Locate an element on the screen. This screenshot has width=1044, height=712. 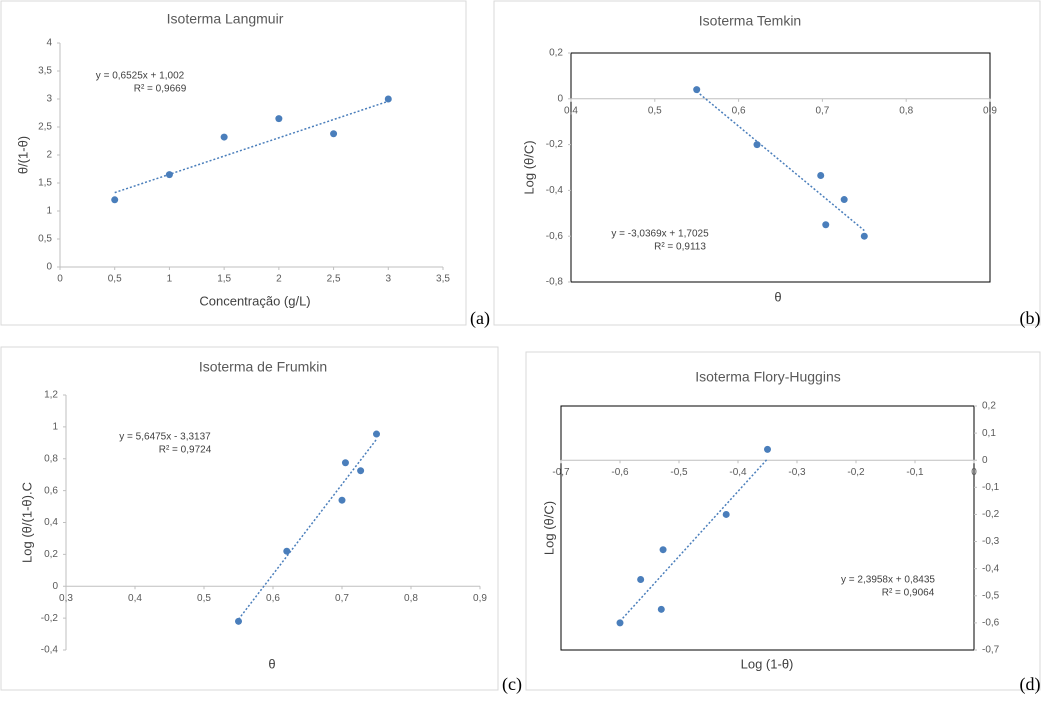
x-tick-label: 3,5 is located at coordinates (443, 279).